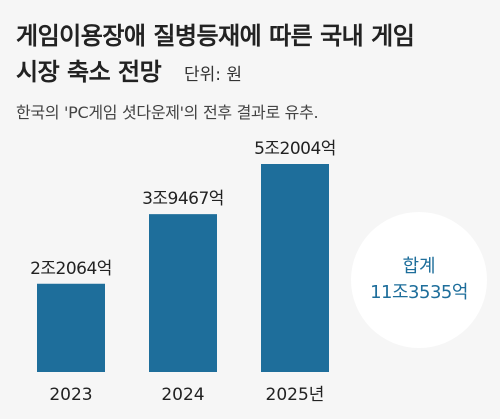 The image size is (500, 419). I want to click on chart-title-line2: 시장 축소 전망, so click(89, 72).